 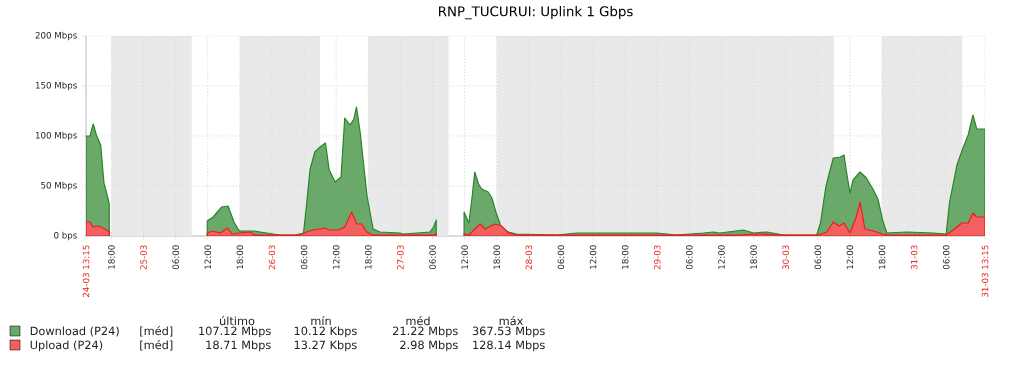 I want to click on text: último, so click(x=237, y=320).